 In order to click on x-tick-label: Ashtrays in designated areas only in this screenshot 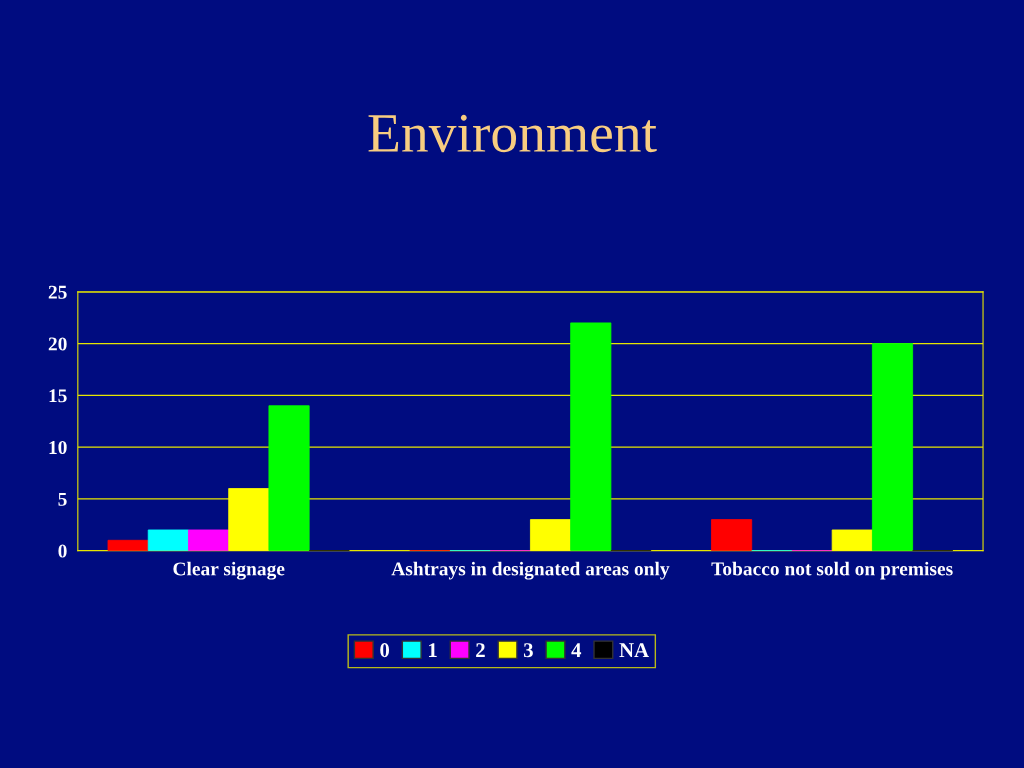, I will do `click(530, 570)`.